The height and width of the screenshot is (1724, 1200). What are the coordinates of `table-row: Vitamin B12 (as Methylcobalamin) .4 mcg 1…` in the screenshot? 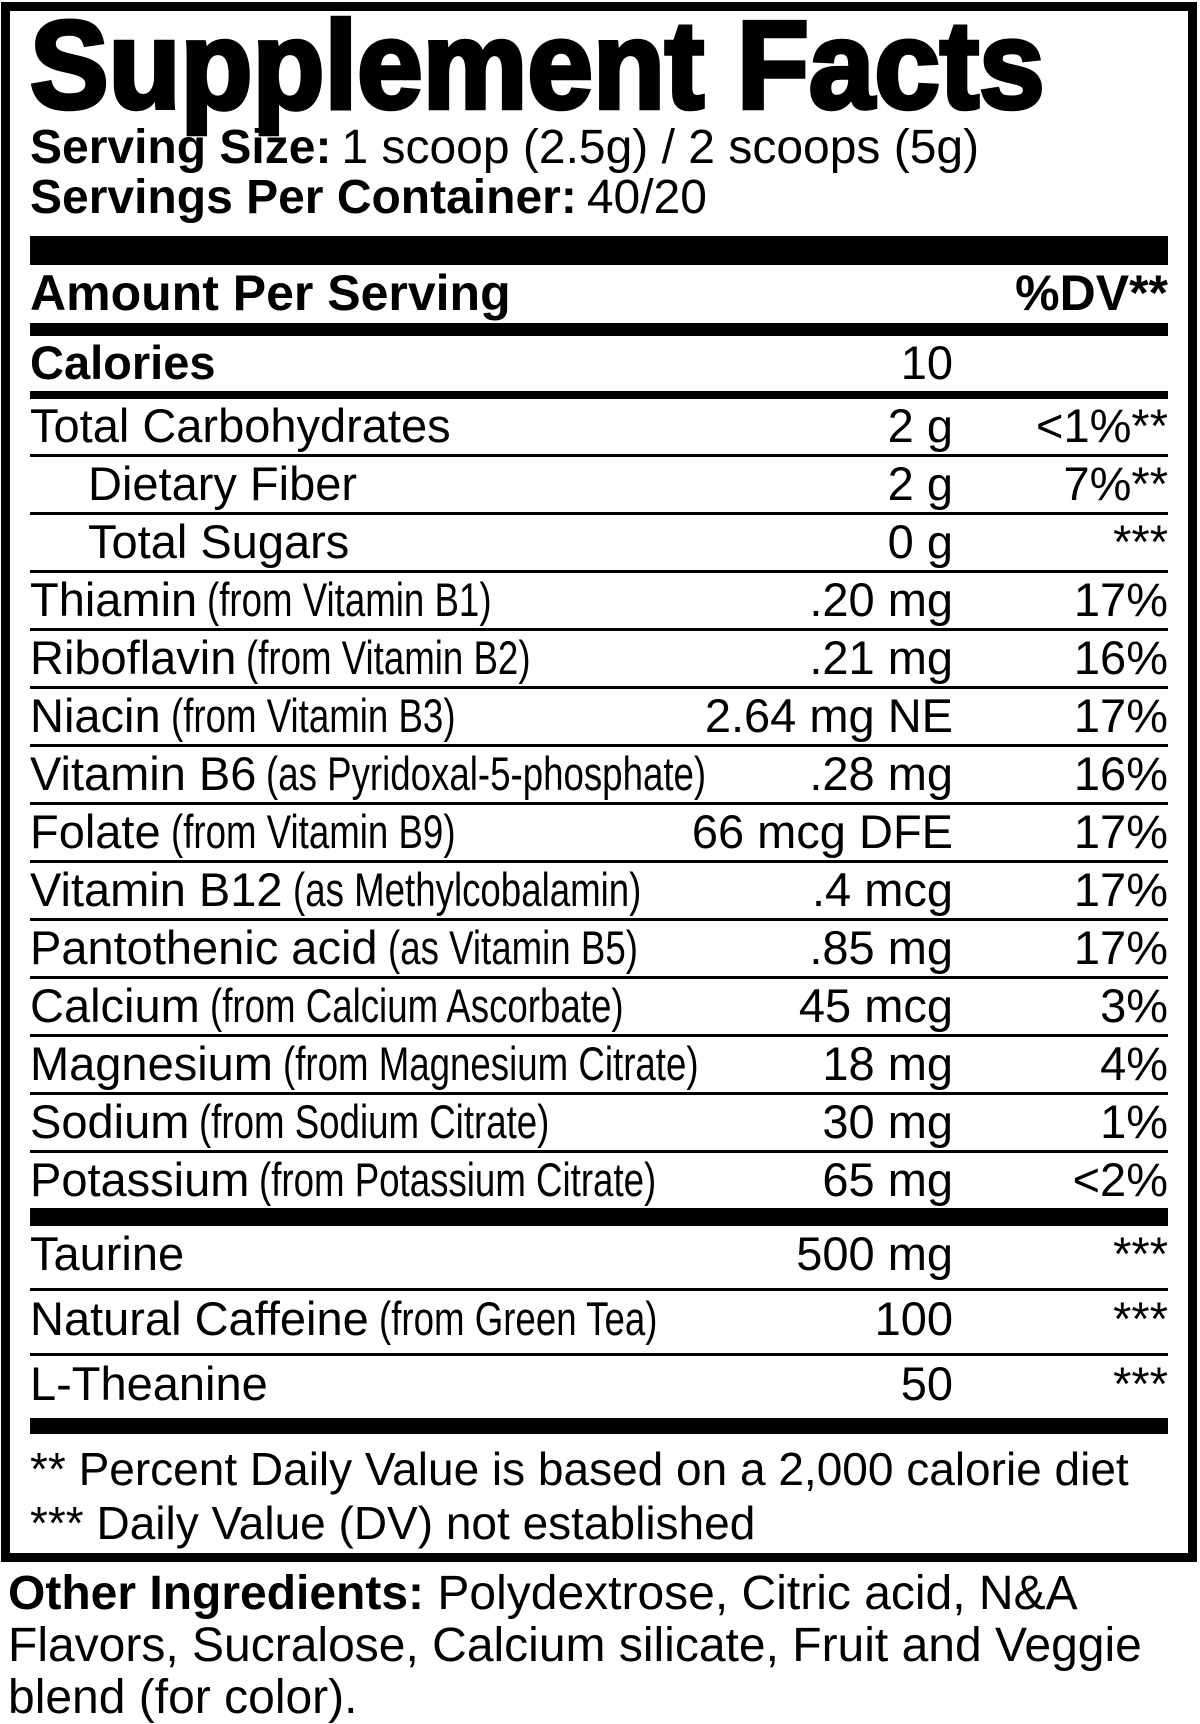 It's located at (599, 892).